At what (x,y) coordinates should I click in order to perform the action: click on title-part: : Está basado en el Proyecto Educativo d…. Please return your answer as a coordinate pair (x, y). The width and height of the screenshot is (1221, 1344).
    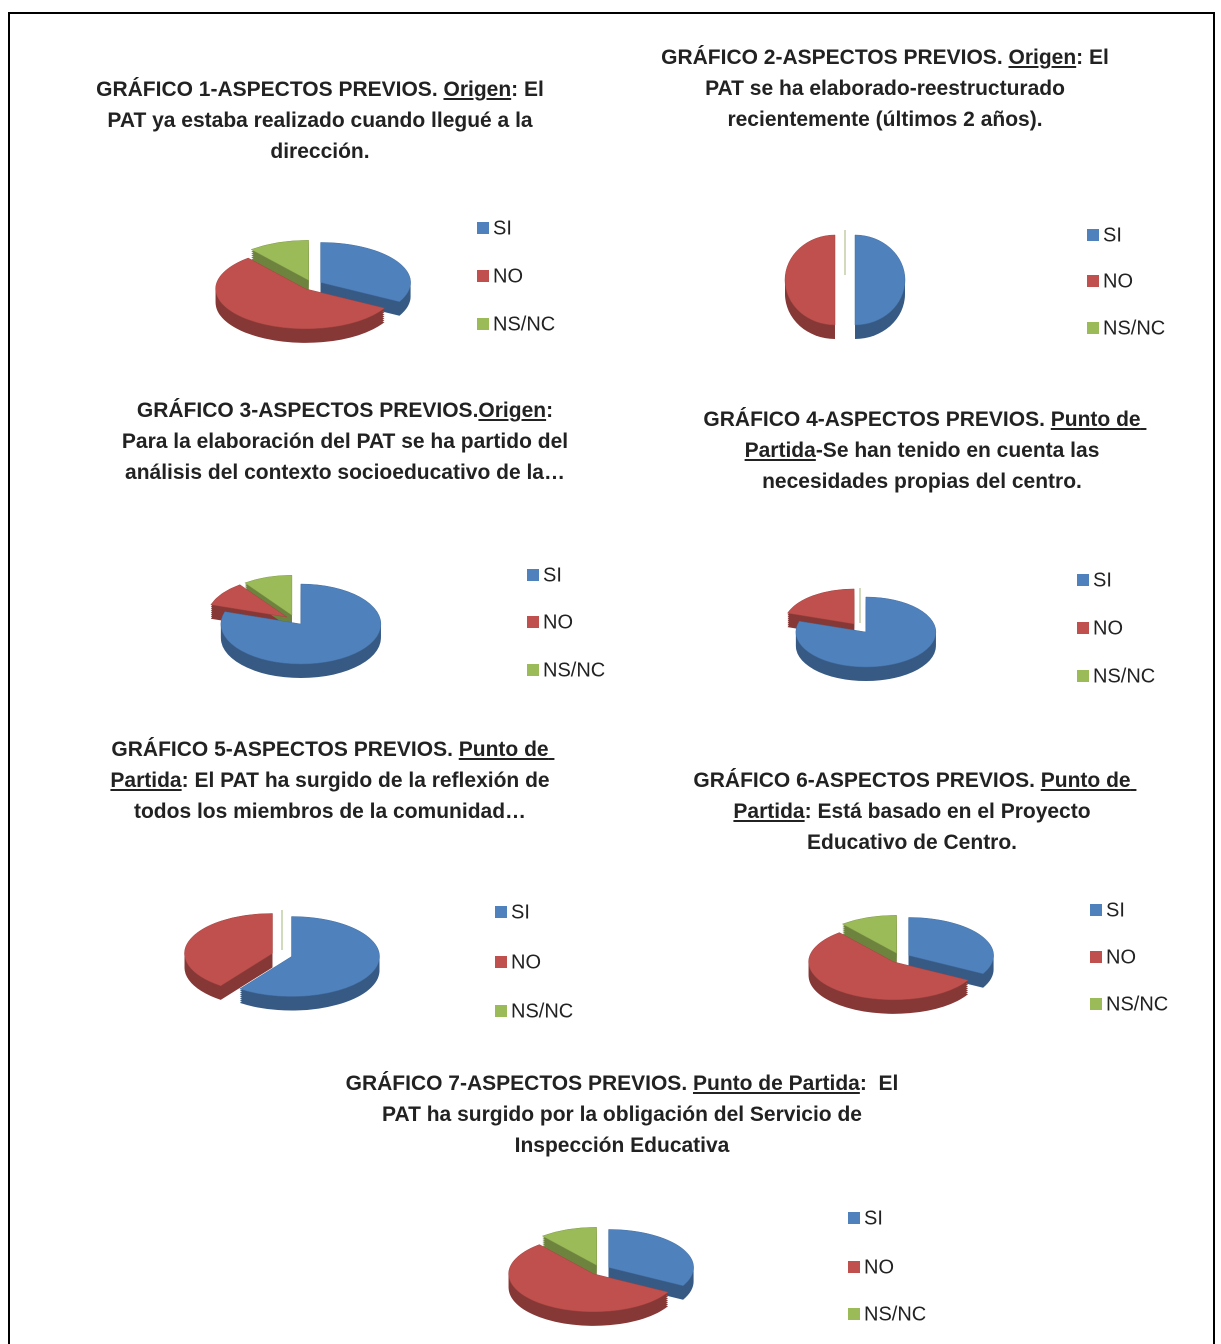
    Looking at the image, I should click on (950, 827).